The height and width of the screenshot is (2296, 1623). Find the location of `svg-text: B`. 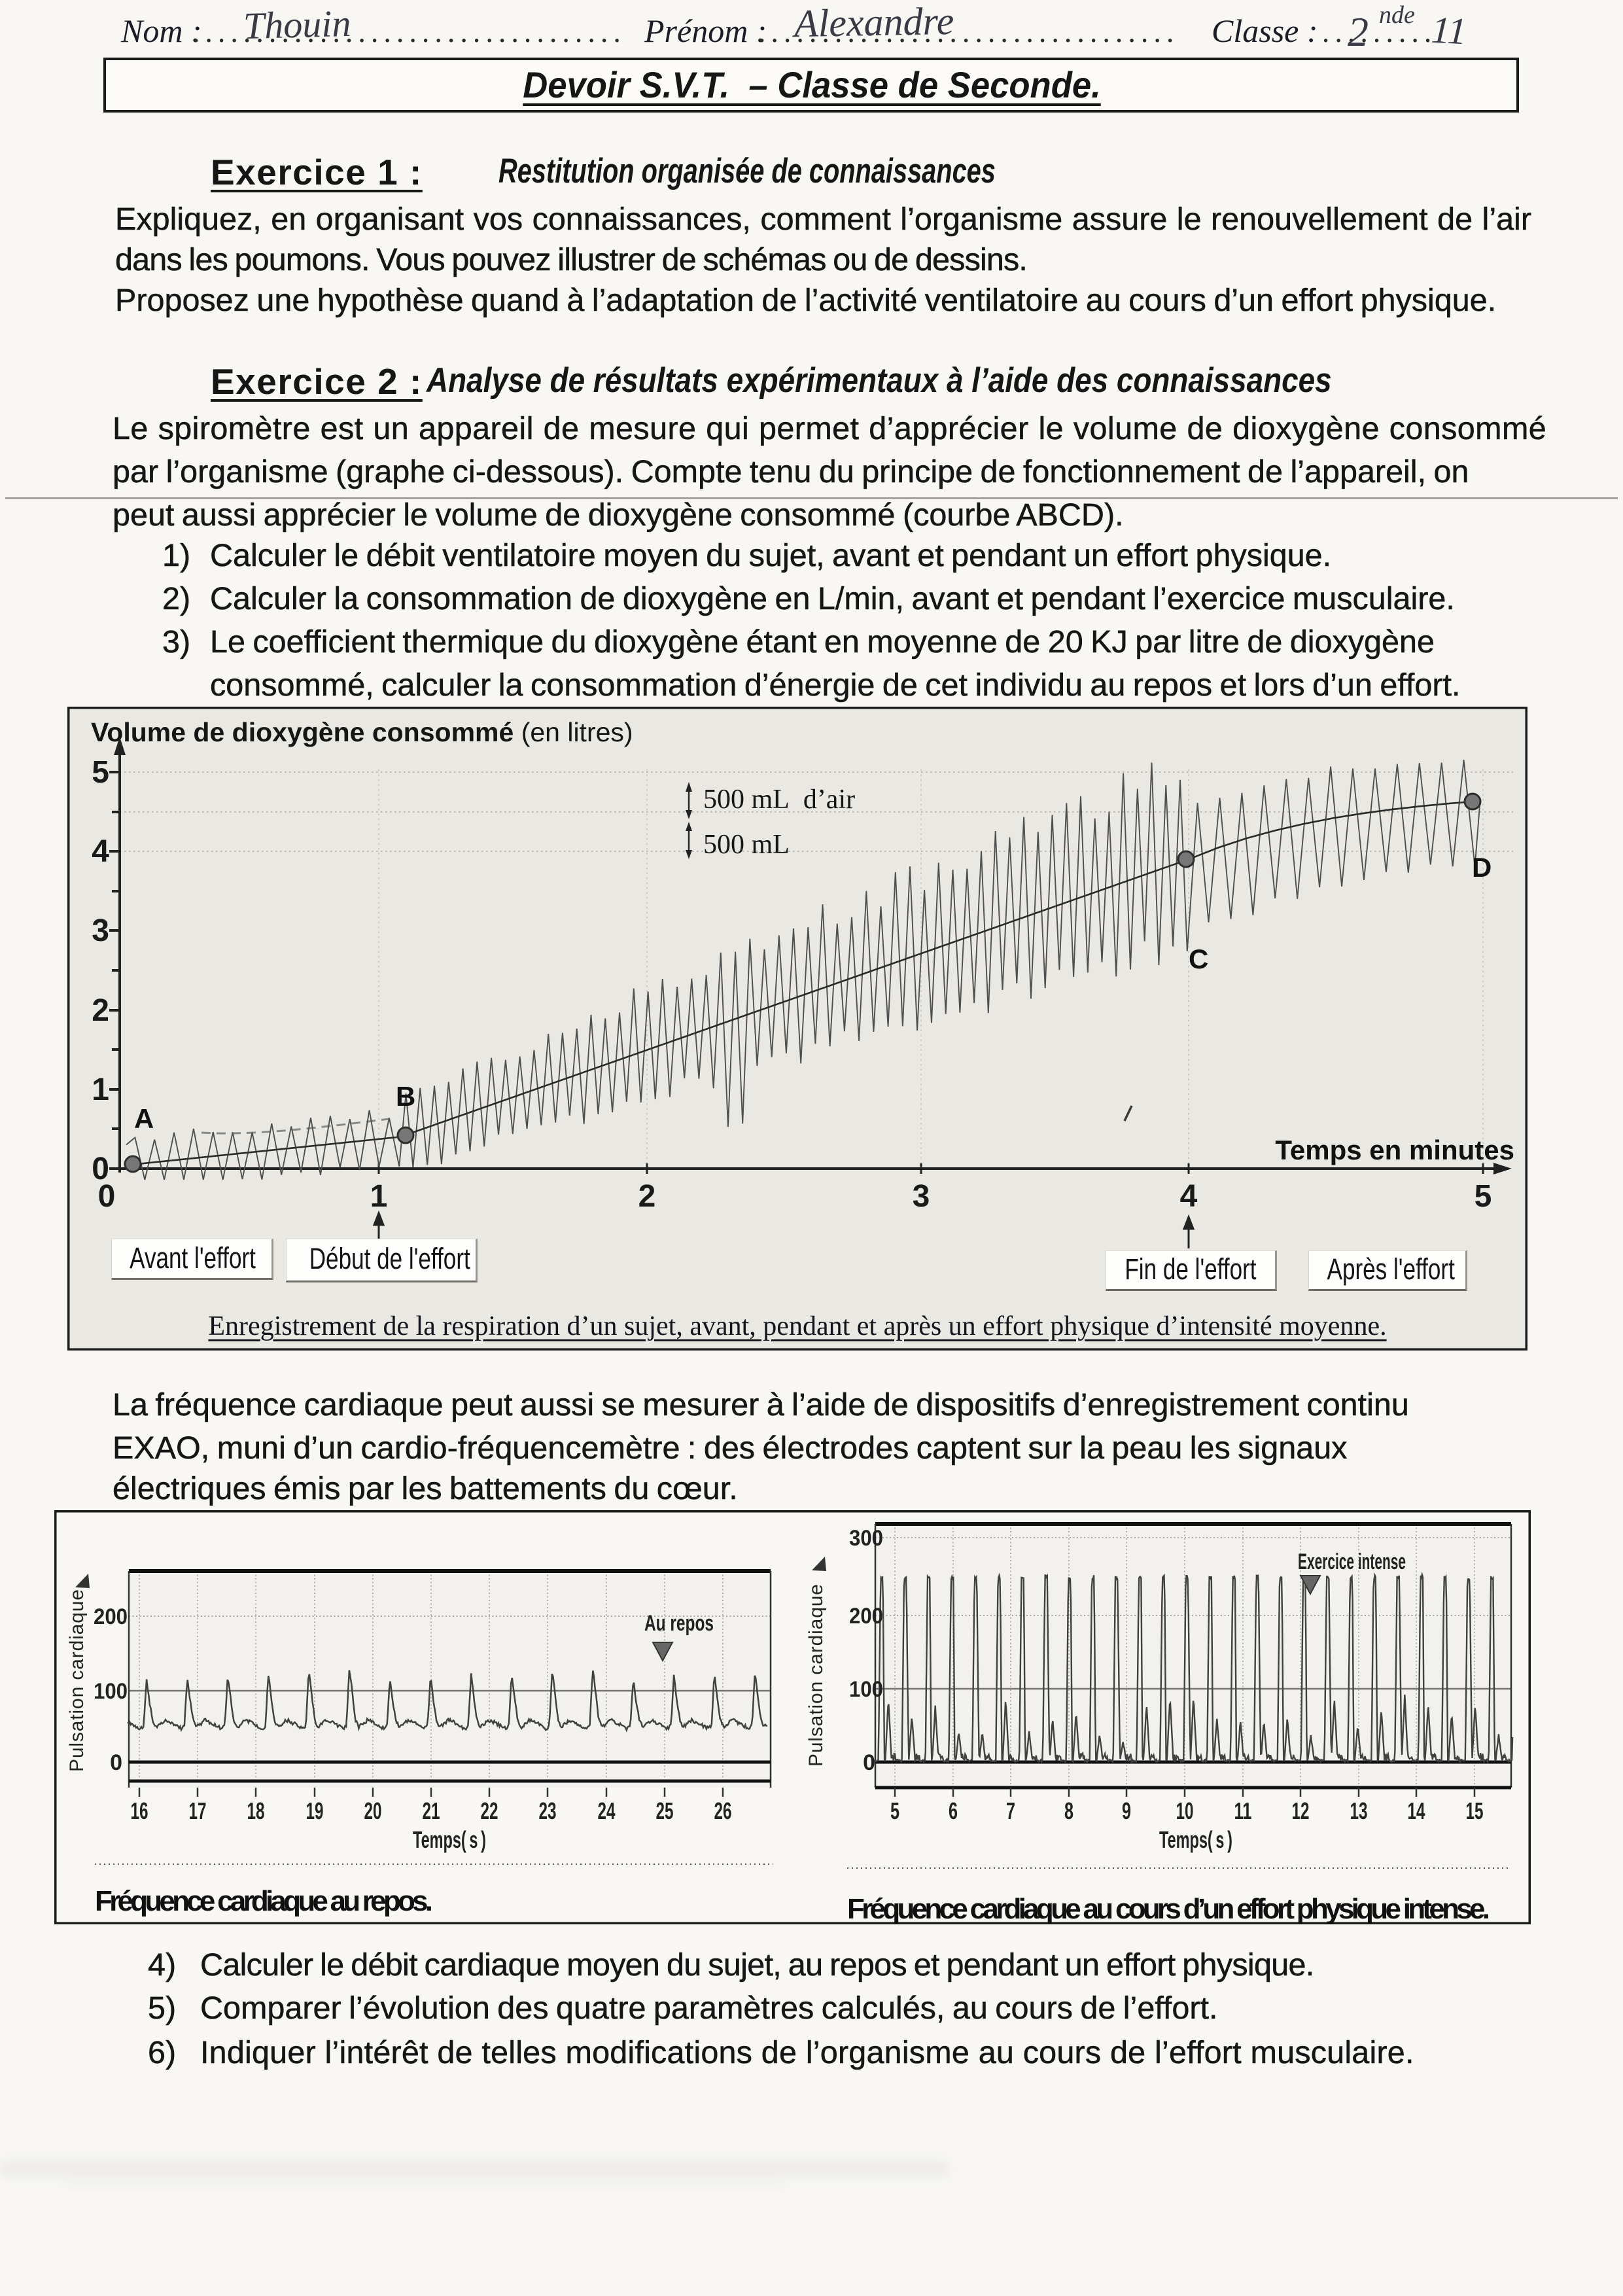

svg-text: B is located at coordinates (405, 1096).